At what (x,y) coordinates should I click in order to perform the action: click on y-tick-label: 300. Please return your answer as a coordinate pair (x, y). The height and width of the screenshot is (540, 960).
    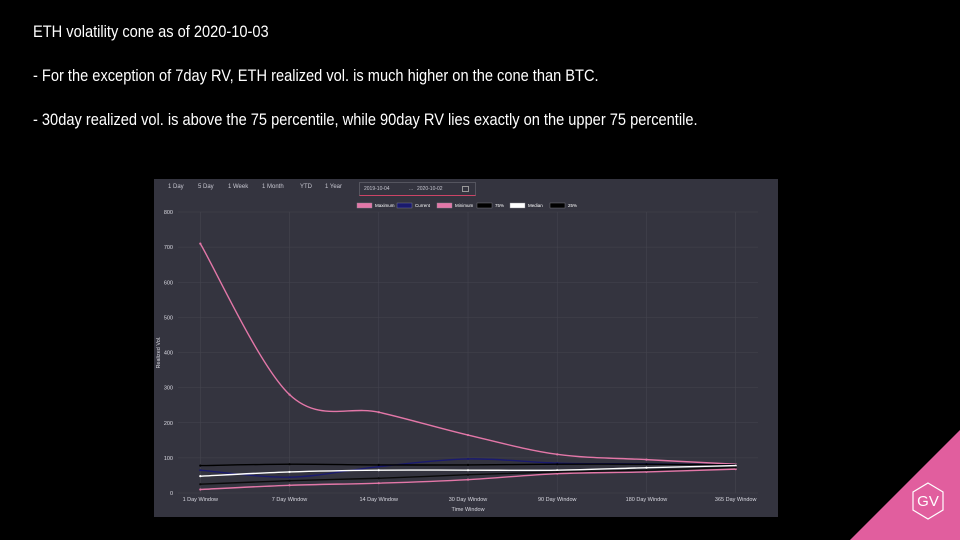
    Looking at the image, I should click on (168, 389).